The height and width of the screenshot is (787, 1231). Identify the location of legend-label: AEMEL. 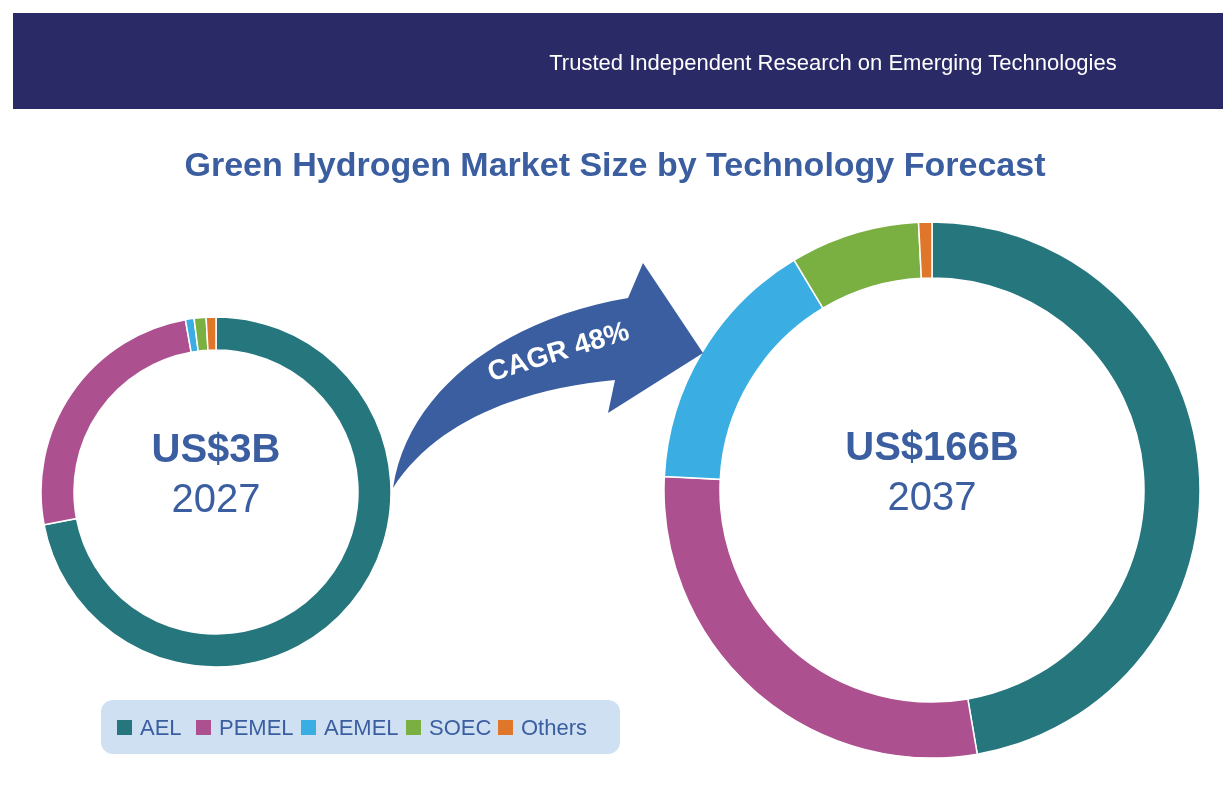
(361, 727).